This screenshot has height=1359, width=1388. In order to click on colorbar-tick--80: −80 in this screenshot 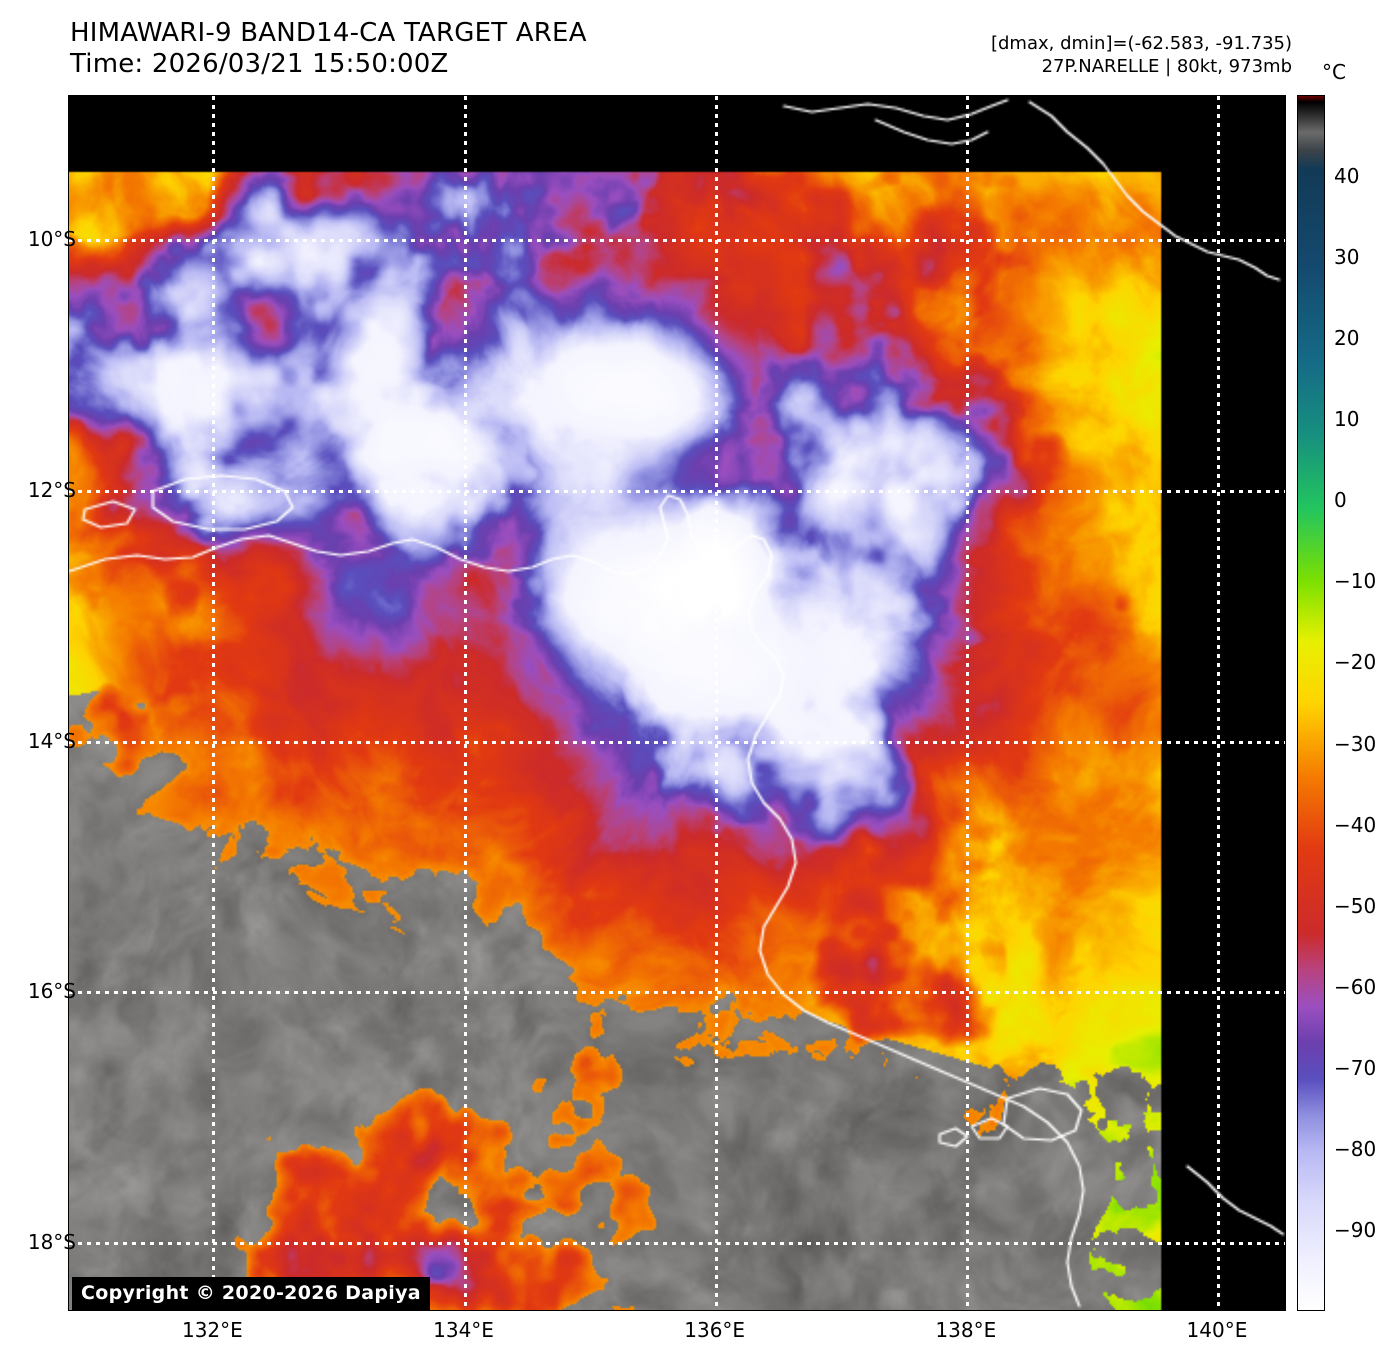, I will do `click(1355, 1148)`.